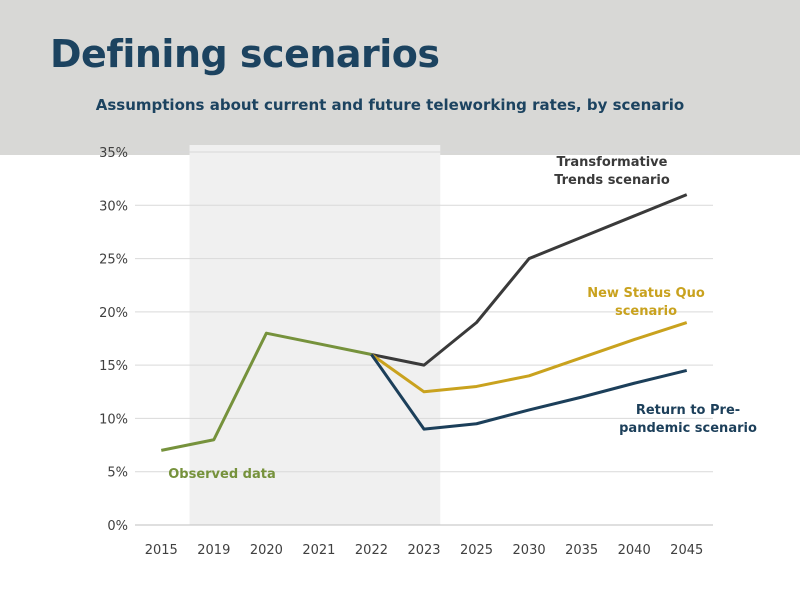  I want to click on y-tick-label: 30%, so click(113, 206).